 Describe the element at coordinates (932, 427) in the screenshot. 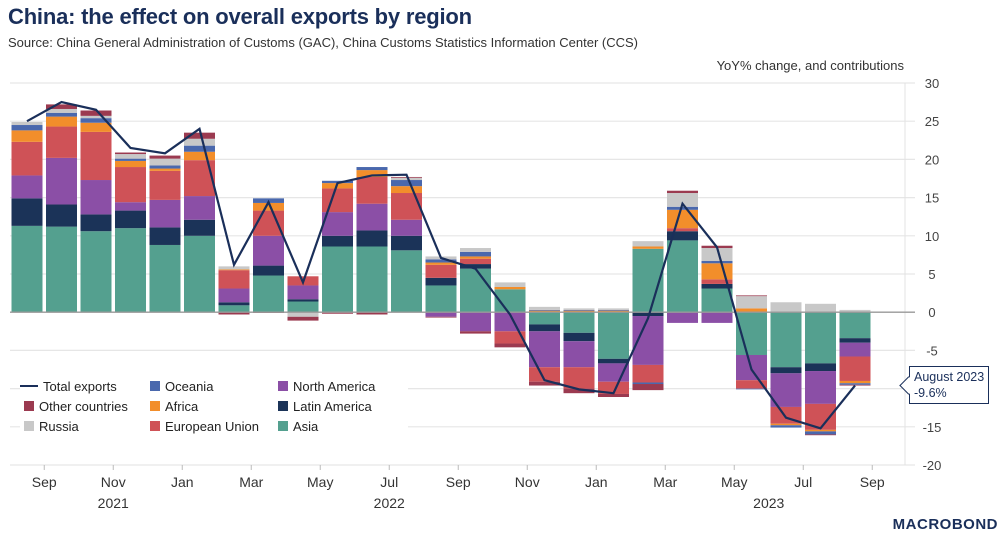

I see `y-tick-label: -15` at that location.